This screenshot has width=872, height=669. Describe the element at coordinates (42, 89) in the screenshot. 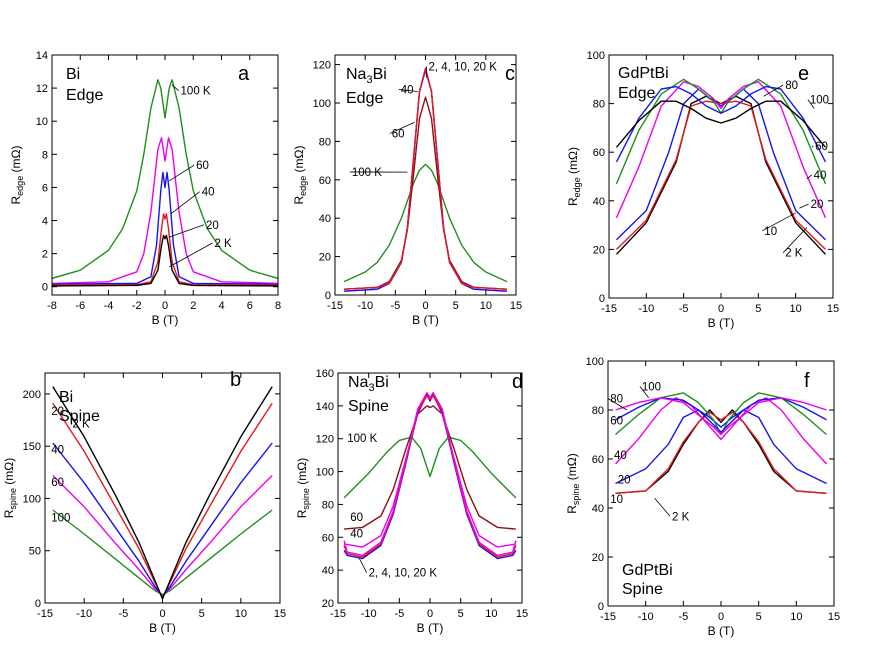

I see `y-tick-label: 12` at that location.